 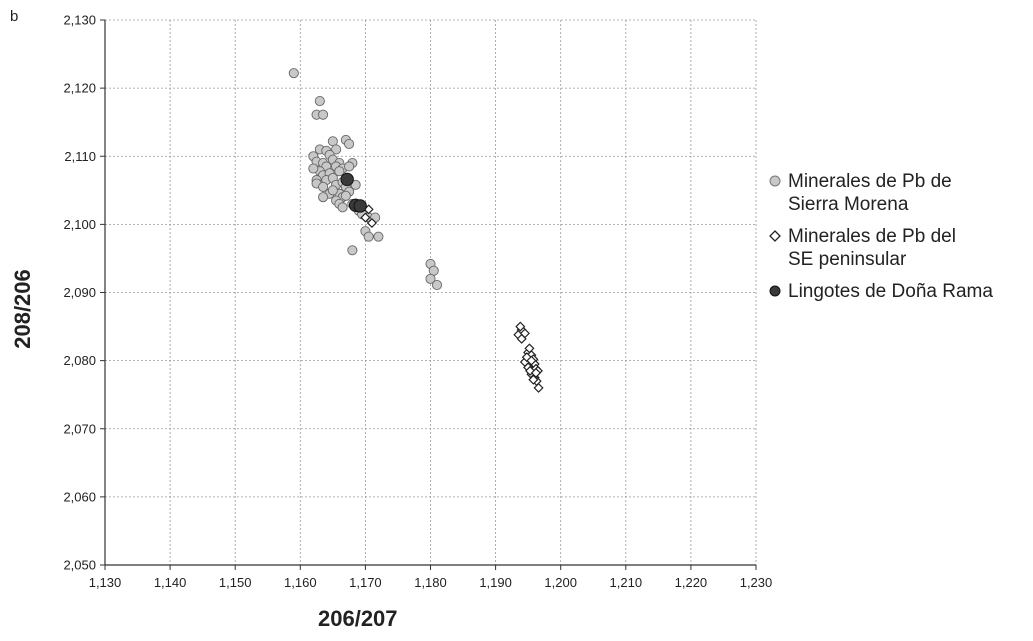 I want to click on dark-circle-marker-icon, so click(x=775, y=291).